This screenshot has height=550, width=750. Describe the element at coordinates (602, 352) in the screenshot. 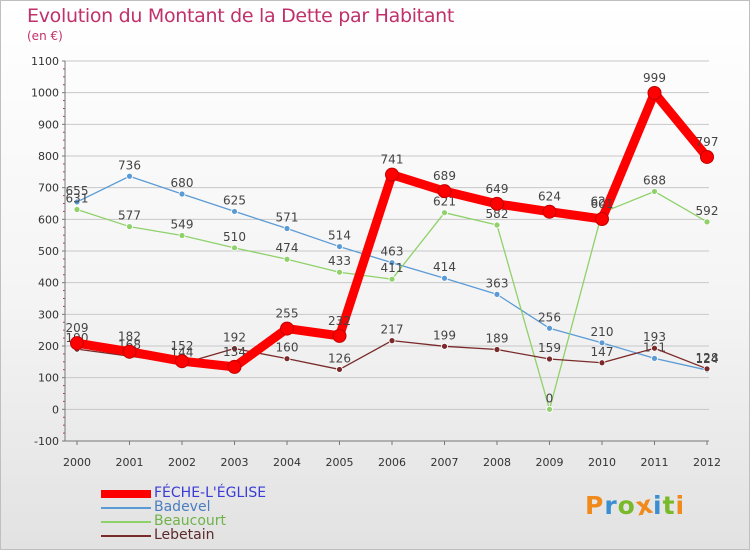

I see `data-label-lebetain: 147` at that location.